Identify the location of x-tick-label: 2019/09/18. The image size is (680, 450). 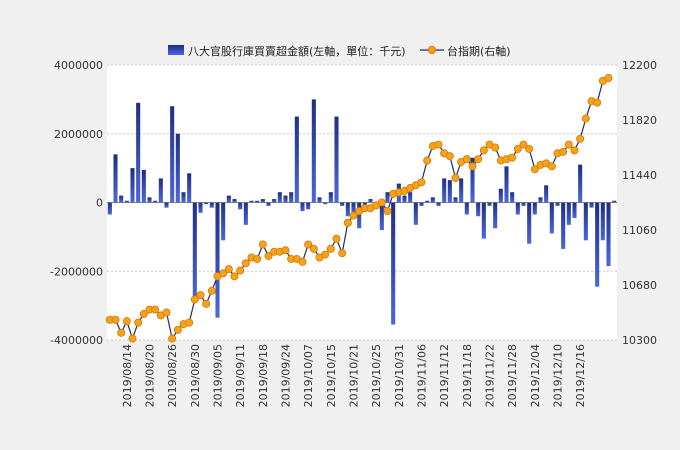
(263, 375).